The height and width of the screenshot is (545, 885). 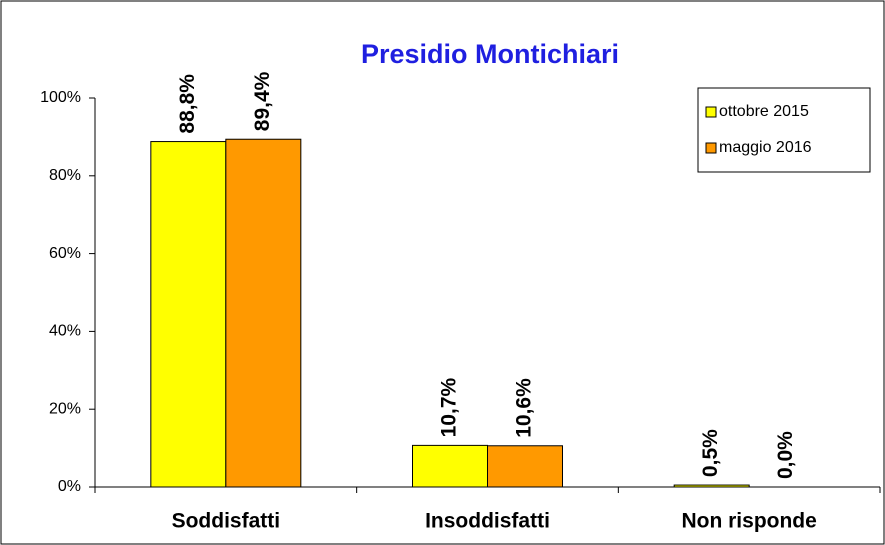 What do you see at coordinates (524, 408) in the screenshot?
I see `value-label: 10,6%` at bounding box center [524, 408].